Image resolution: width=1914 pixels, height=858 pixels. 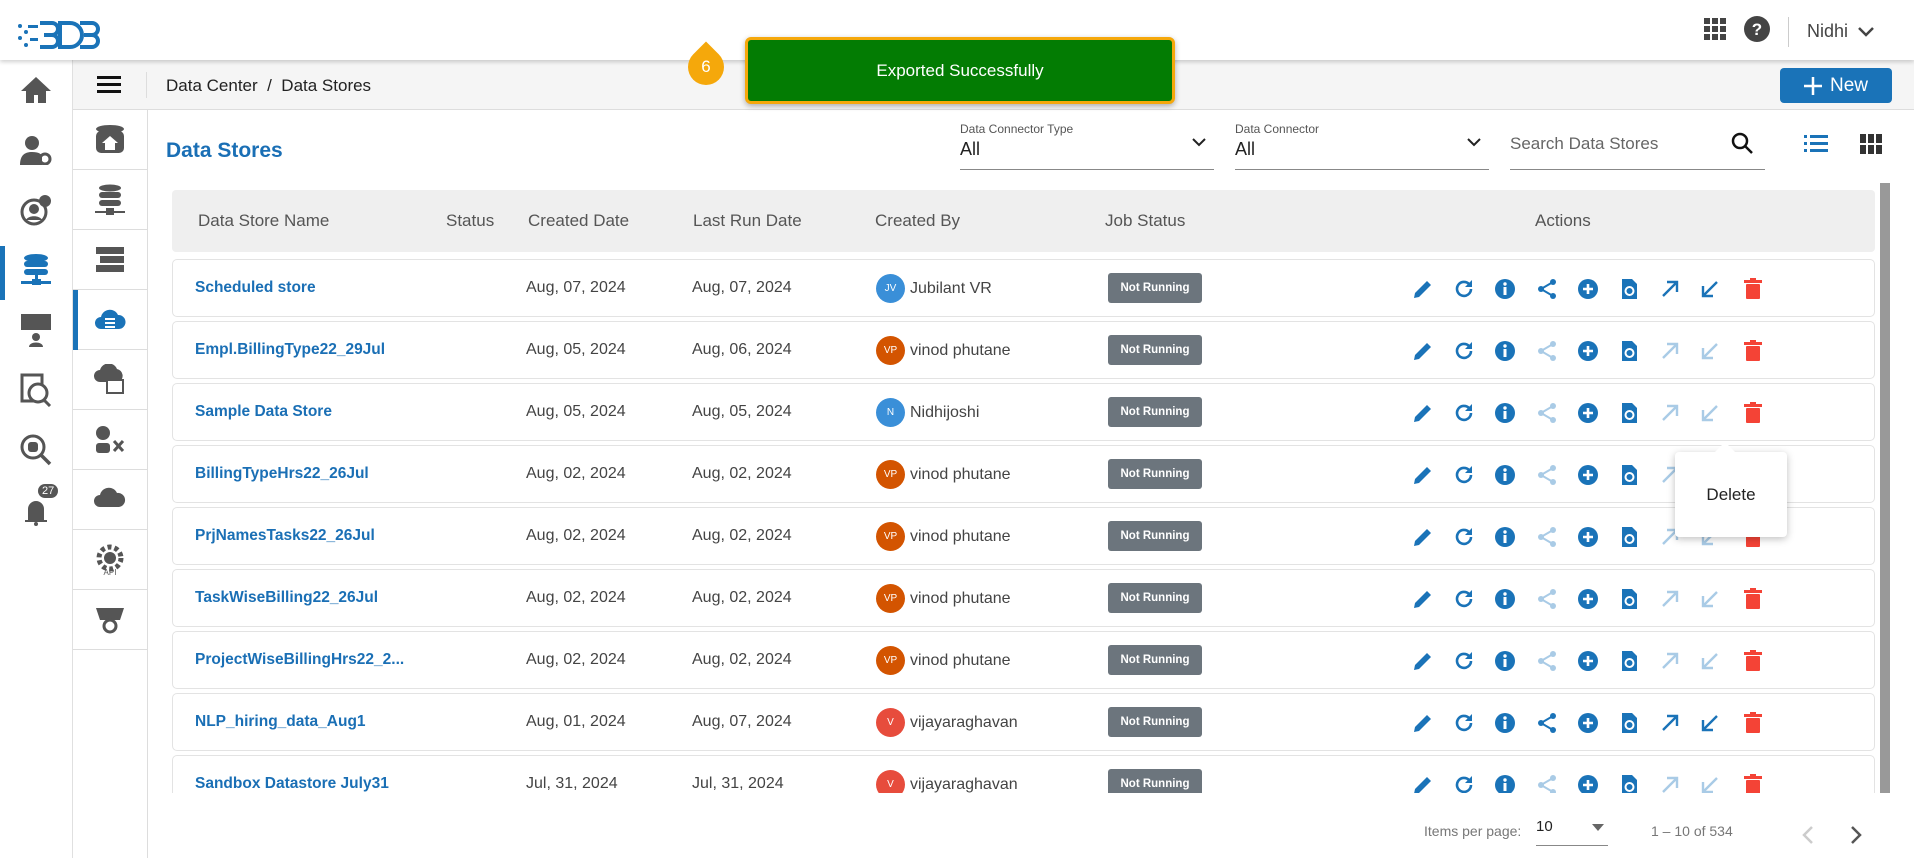 I want to click on rail-user-info, so click(x=36, y=210).